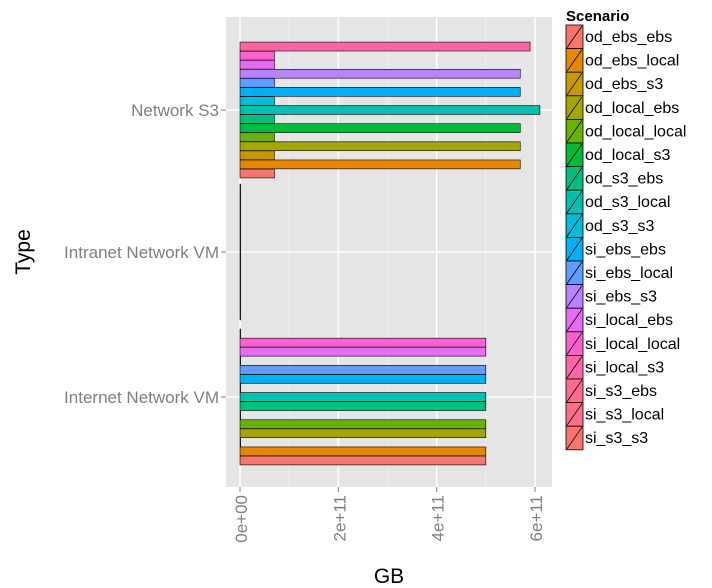 The width and height of the screenshot is (712, 588). I want to click on legend-label: od_s3_local, so click(627, 202).